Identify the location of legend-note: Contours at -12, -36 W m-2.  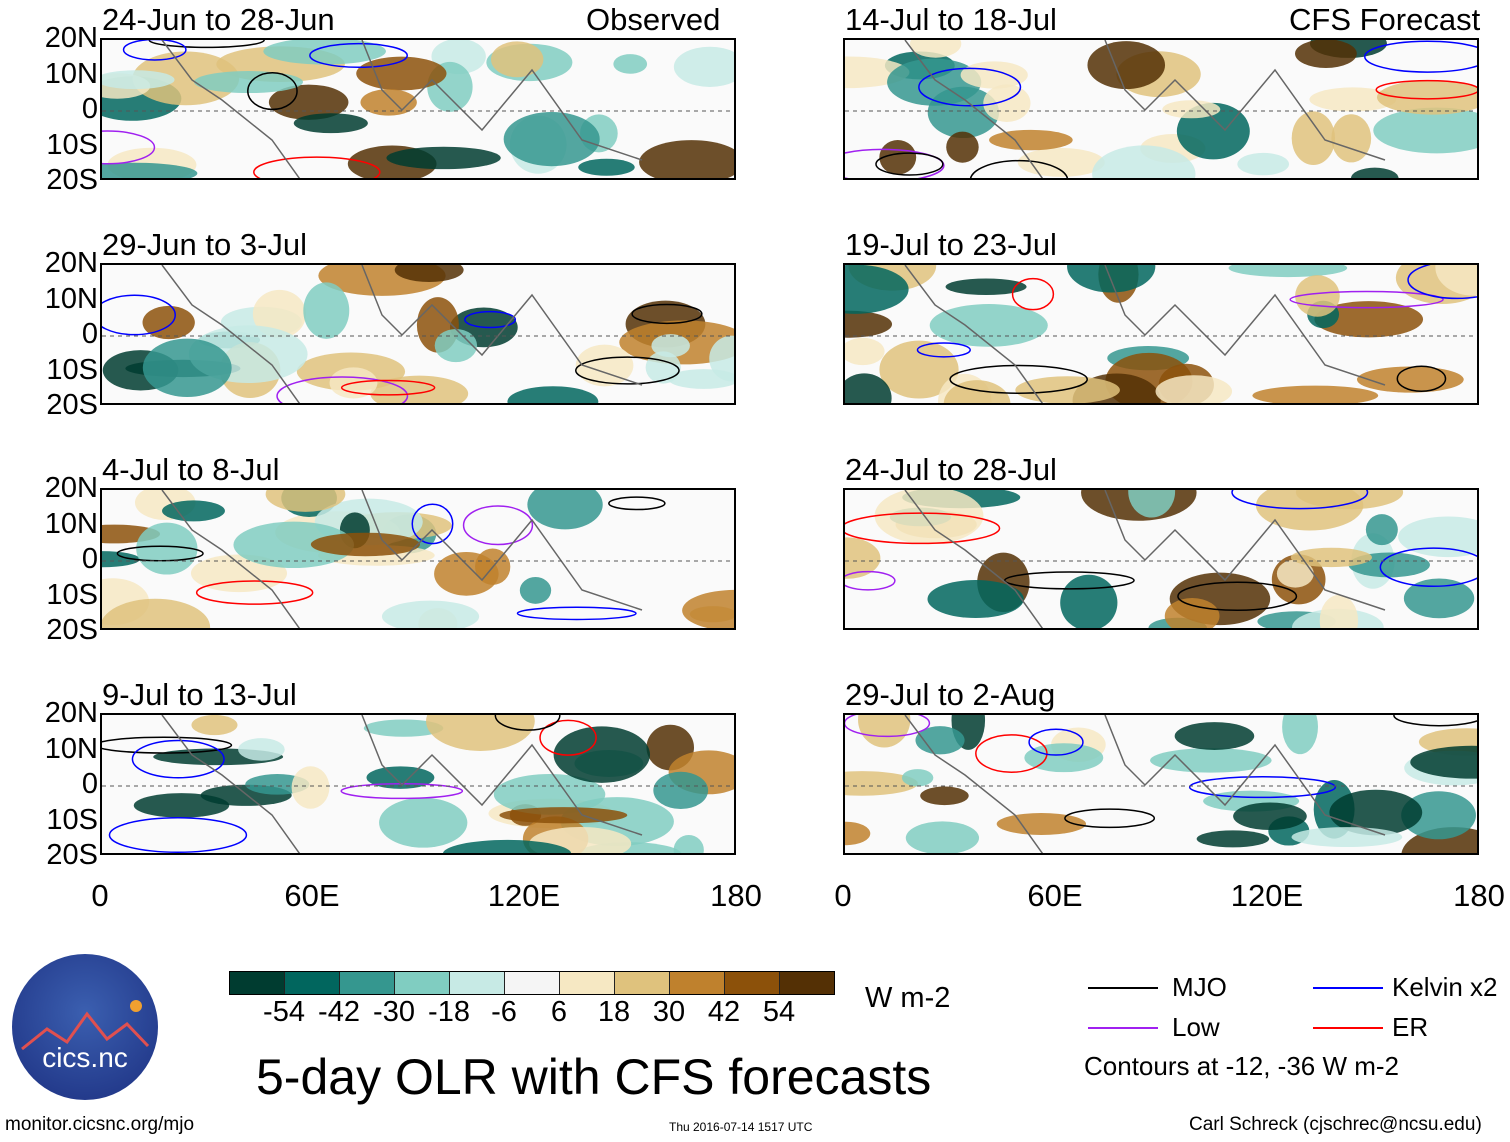
(1241, 1066).